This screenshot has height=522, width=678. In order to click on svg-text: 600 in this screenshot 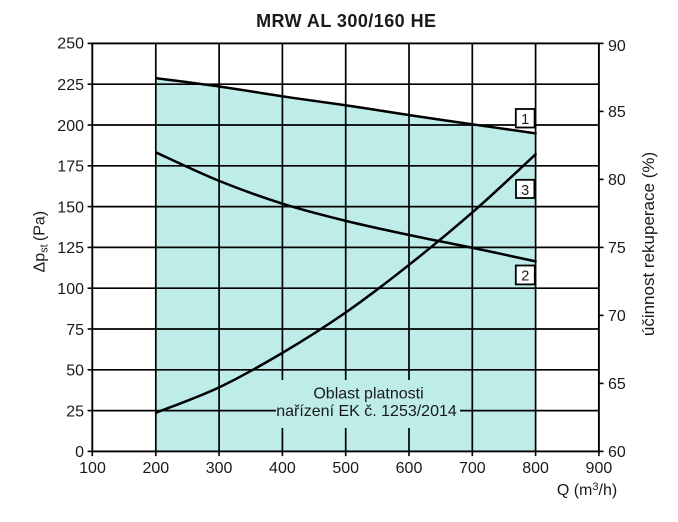, I will do `click(409, 468)`.